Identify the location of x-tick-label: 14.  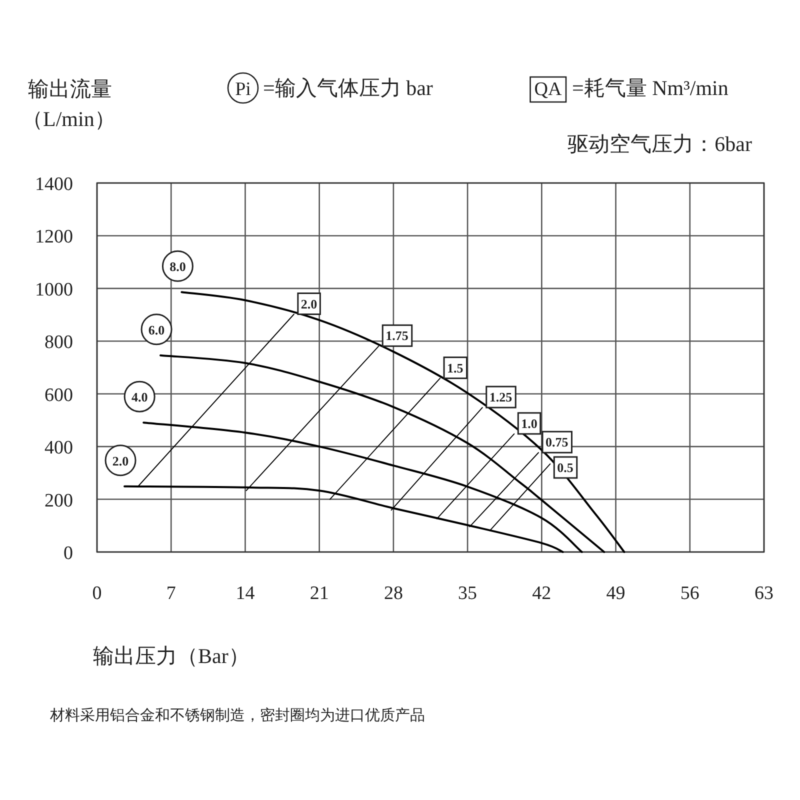
(246, 593).